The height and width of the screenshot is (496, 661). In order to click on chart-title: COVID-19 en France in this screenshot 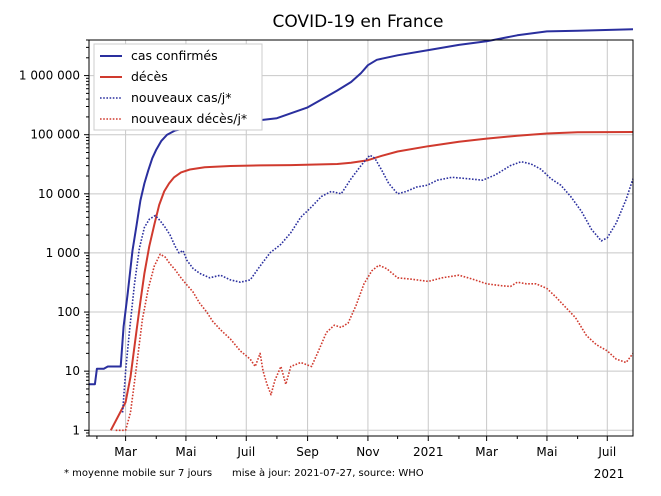, I will do `click(357, 22)`.